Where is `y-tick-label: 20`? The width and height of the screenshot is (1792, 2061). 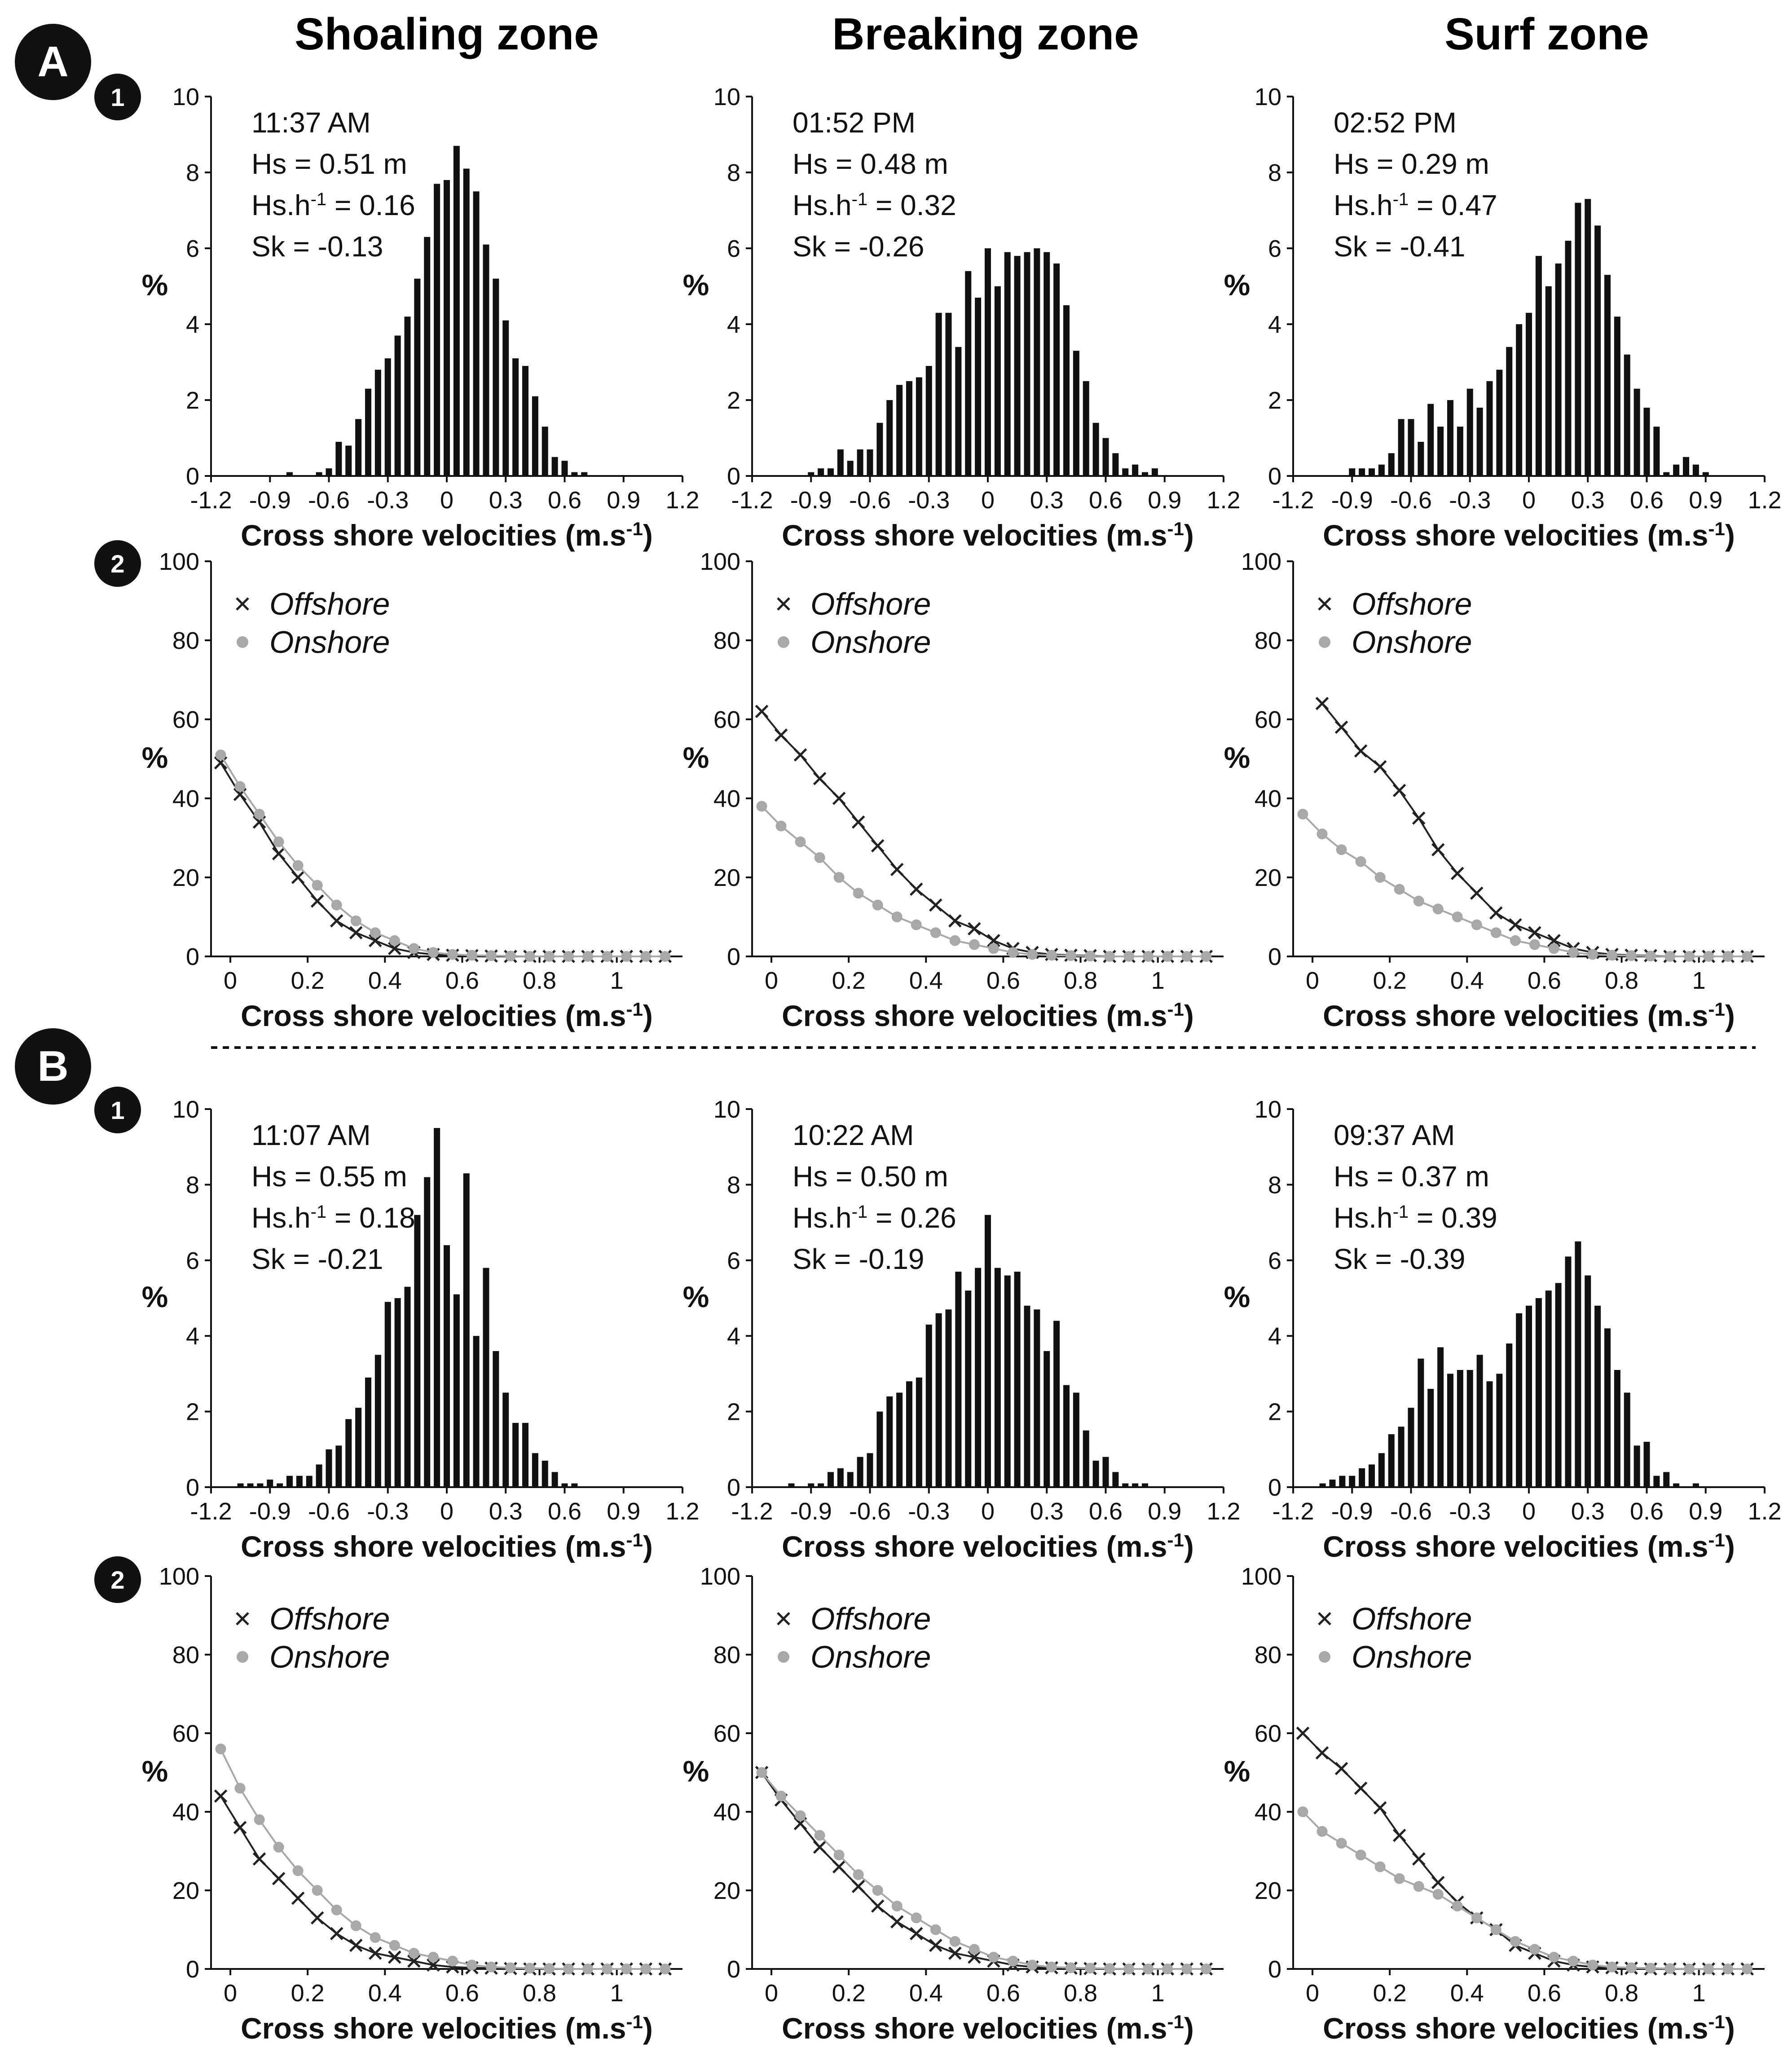
y-tick-label: 20 is located at coordinates (726, 877).